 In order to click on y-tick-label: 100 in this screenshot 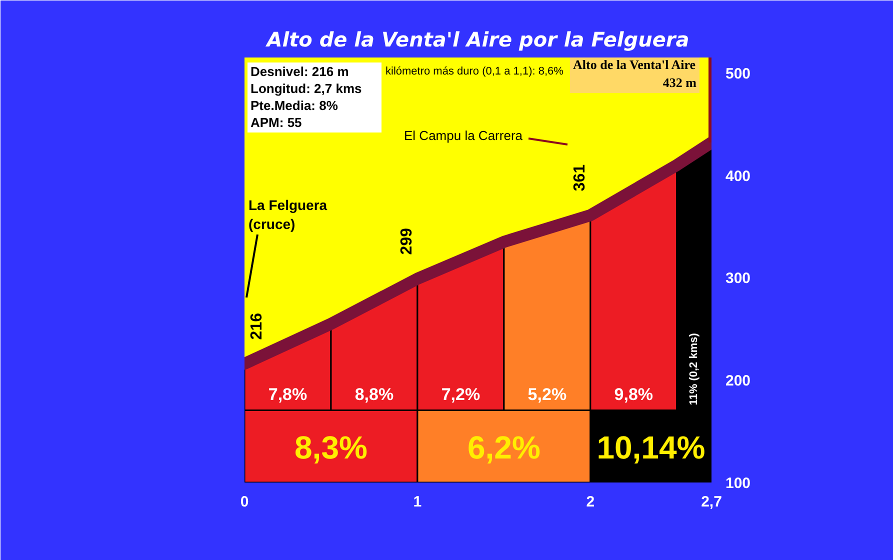, I will do `click(738, 483)`.